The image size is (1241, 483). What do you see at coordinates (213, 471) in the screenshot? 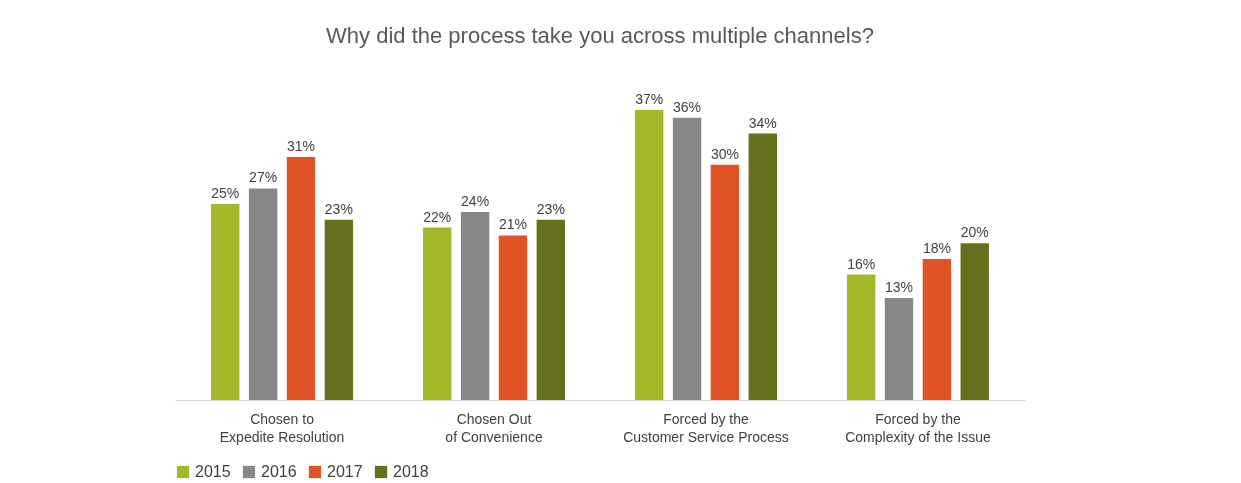
I see `legend-label: 2015` at bounding box center [213, 471].